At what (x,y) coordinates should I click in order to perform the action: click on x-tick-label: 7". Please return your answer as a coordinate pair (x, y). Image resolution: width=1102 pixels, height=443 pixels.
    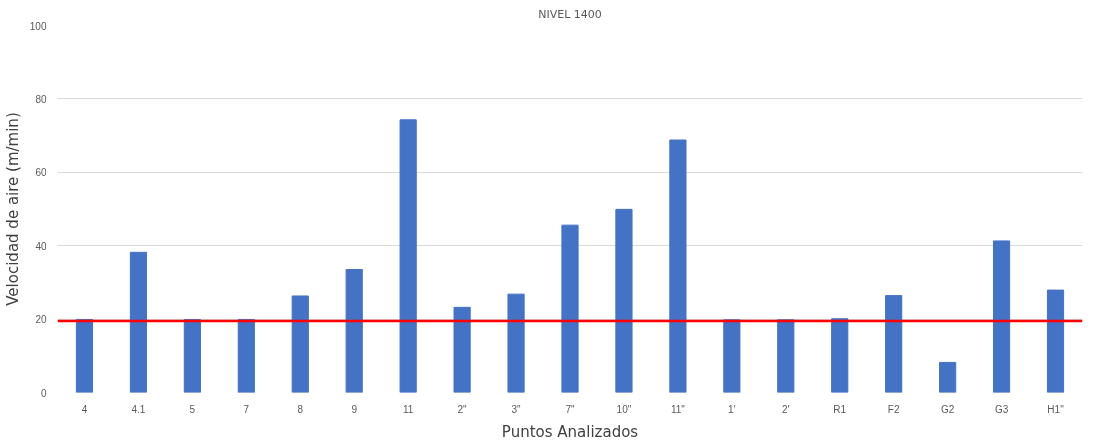
    Looking at the image, I should click on (570, 409).